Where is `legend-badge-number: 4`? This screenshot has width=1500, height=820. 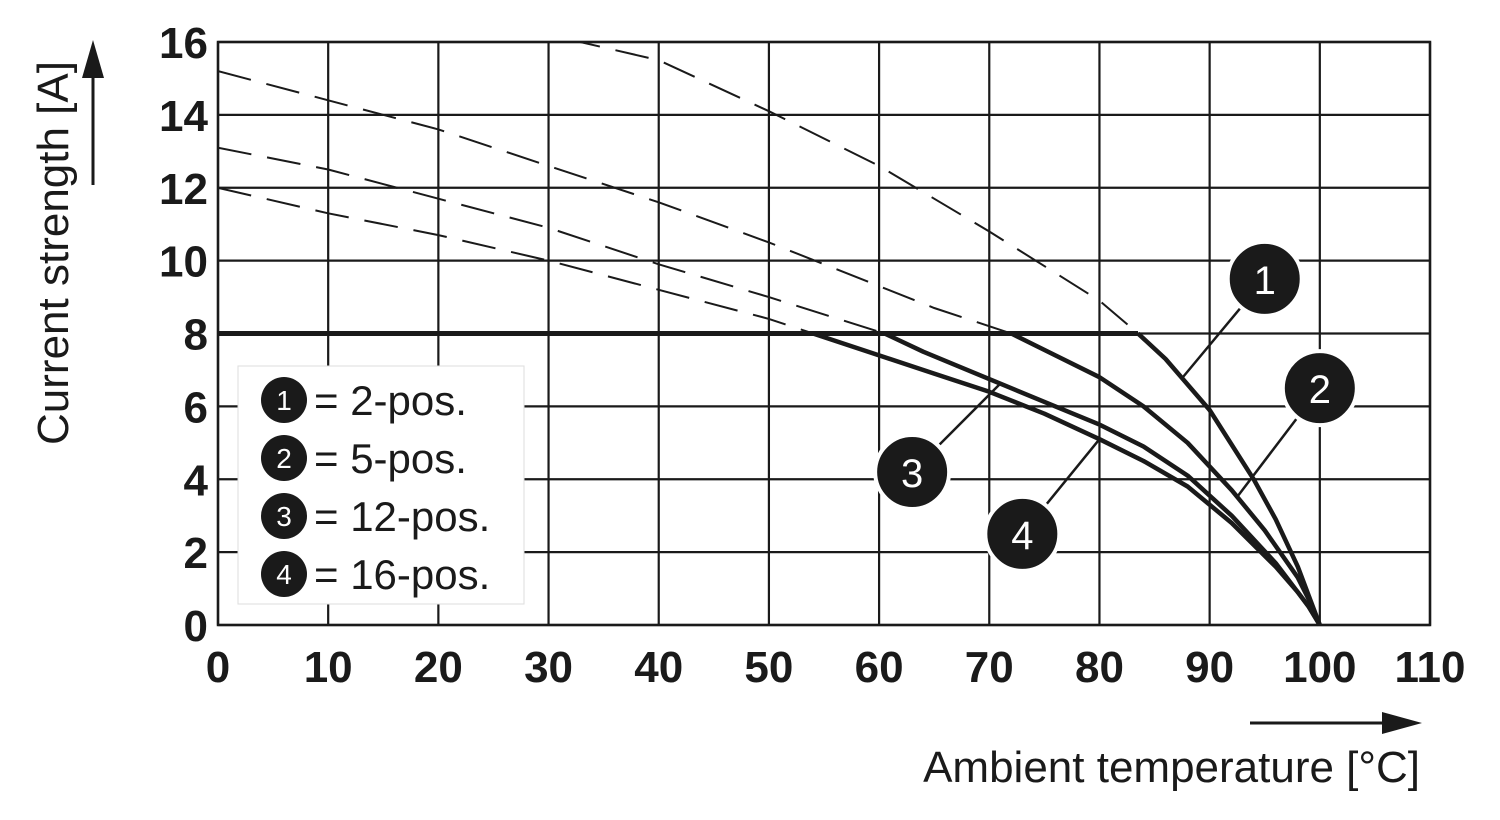 legend-badge-number: 4 is located at coordinates (284, 574).